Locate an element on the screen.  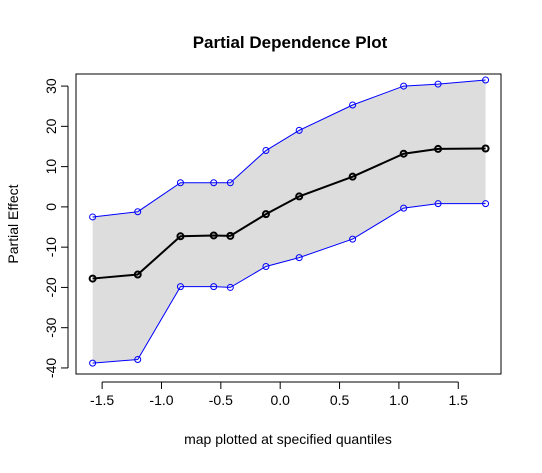
x-tick-label: 0.5 is located at coordinates (340, 400).